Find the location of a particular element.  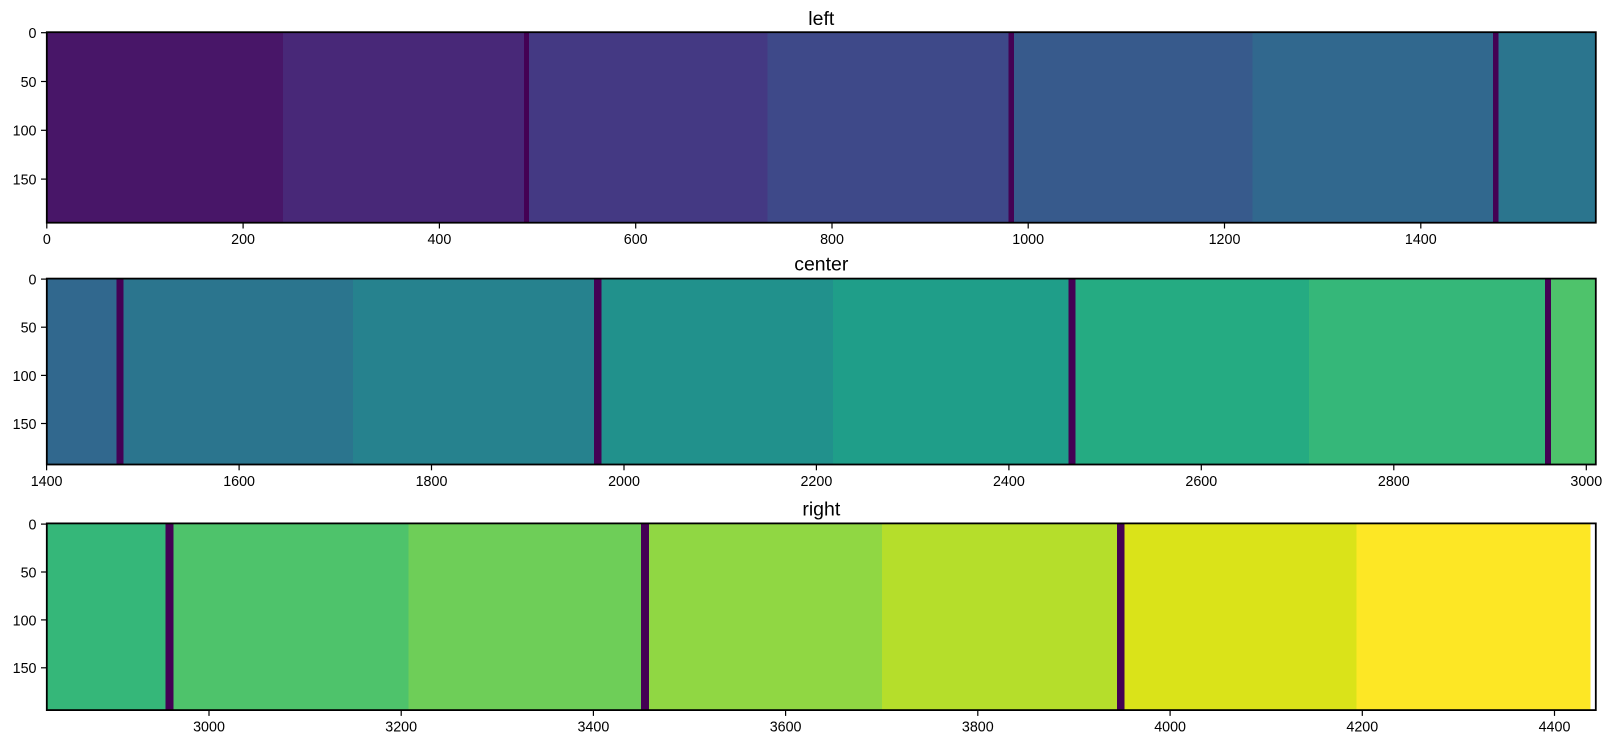

svg-text: center is located at coordinates (821, 264).